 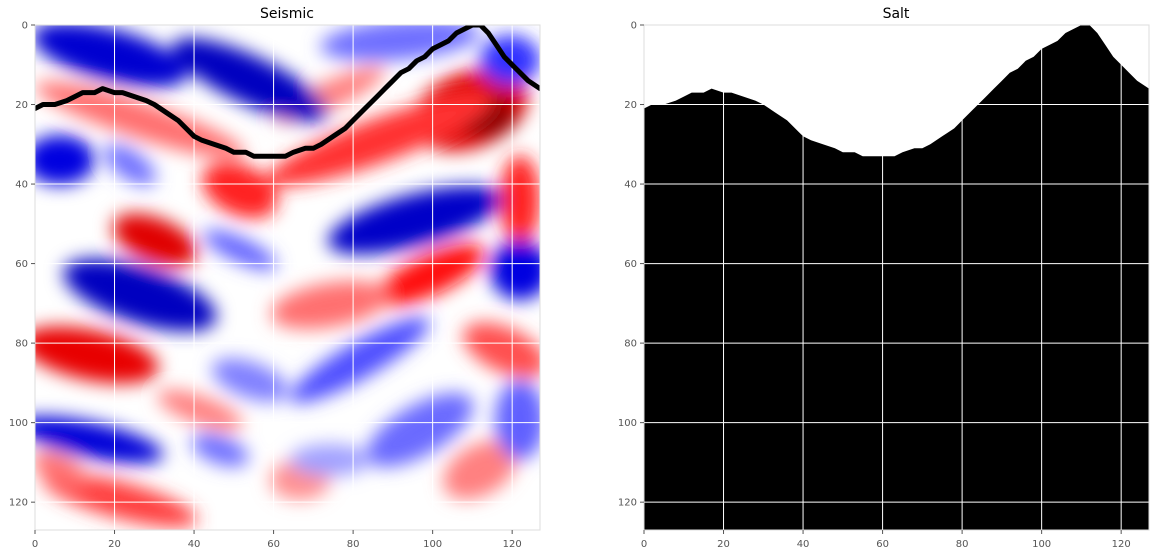 What do you see at coordinates (644, 544) in the screenshot?
I see `salt-x-tick-label: 0` at bounding box center [644, 544].